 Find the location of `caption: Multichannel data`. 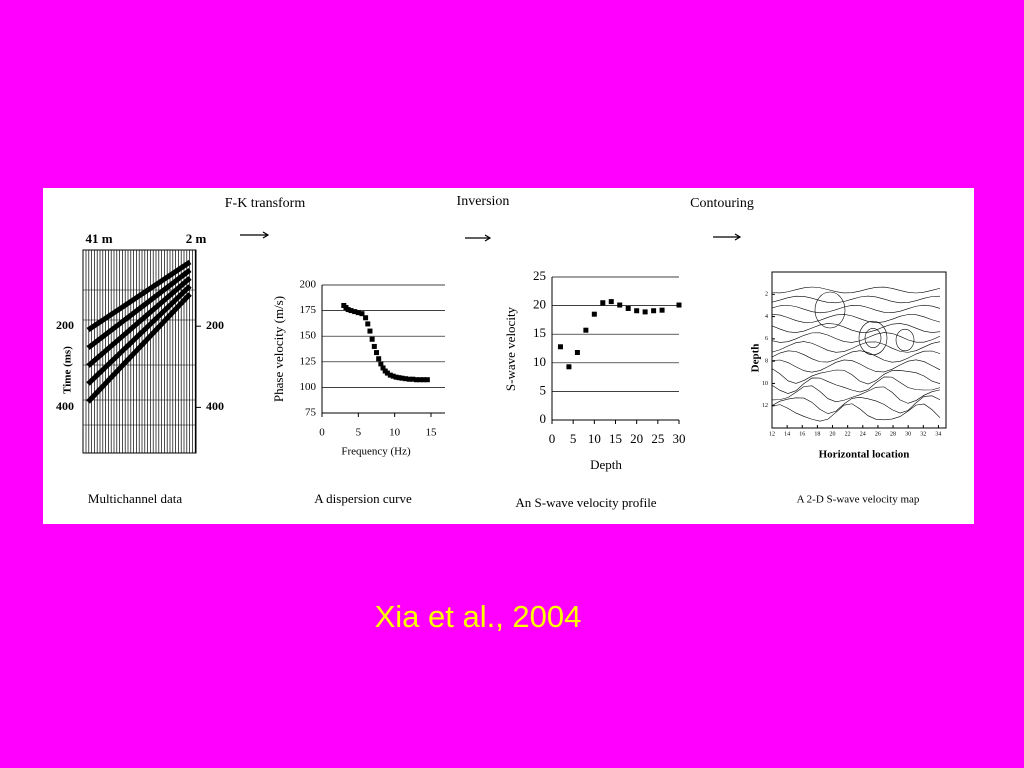

caption: Multichannel data is located at coordinates (135, 498).